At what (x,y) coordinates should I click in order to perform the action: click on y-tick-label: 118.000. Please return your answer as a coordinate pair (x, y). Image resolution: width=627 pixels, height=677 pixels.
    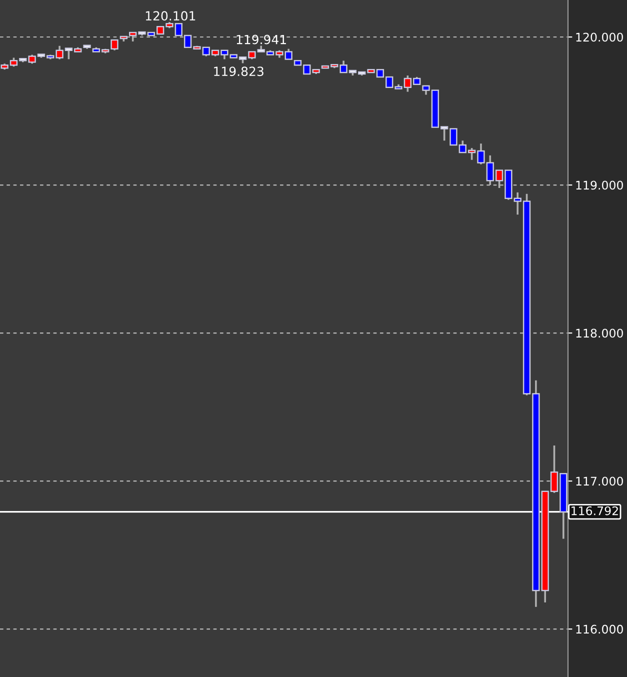
    Looking at the image, I should click on (599, 333).